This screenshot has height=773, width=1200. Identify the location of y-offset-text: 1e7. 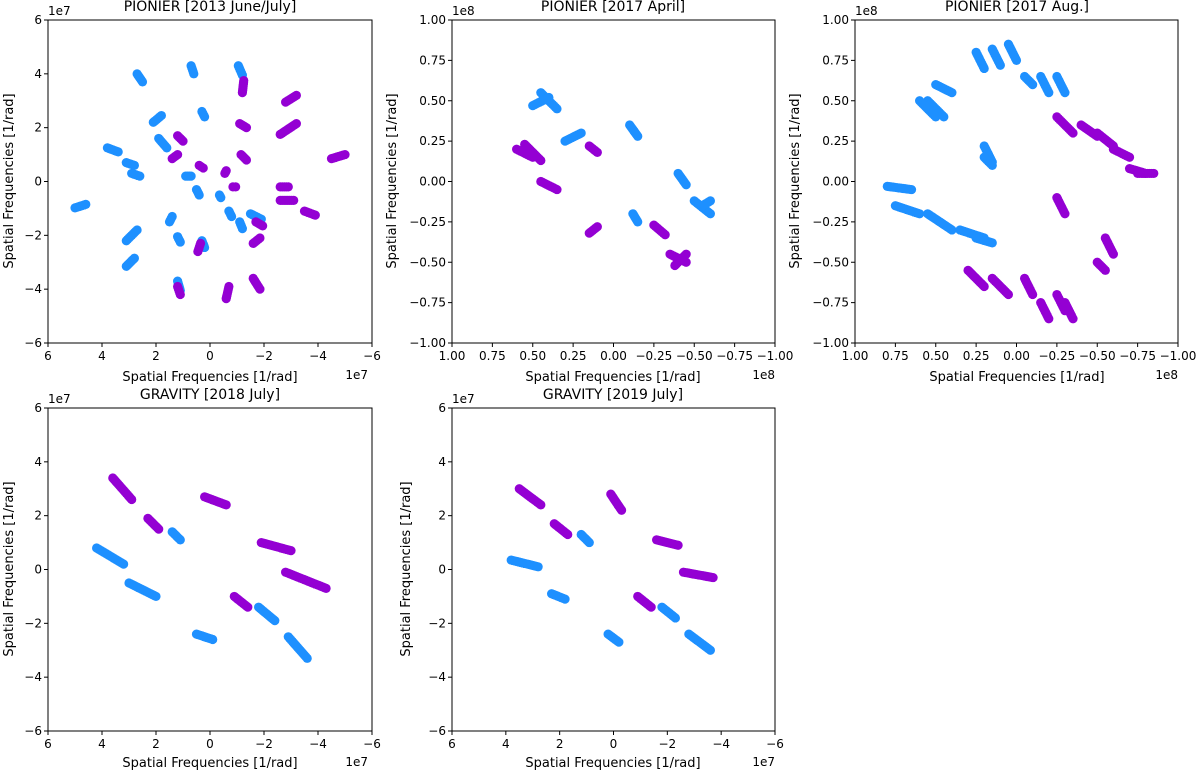
(463, 399).